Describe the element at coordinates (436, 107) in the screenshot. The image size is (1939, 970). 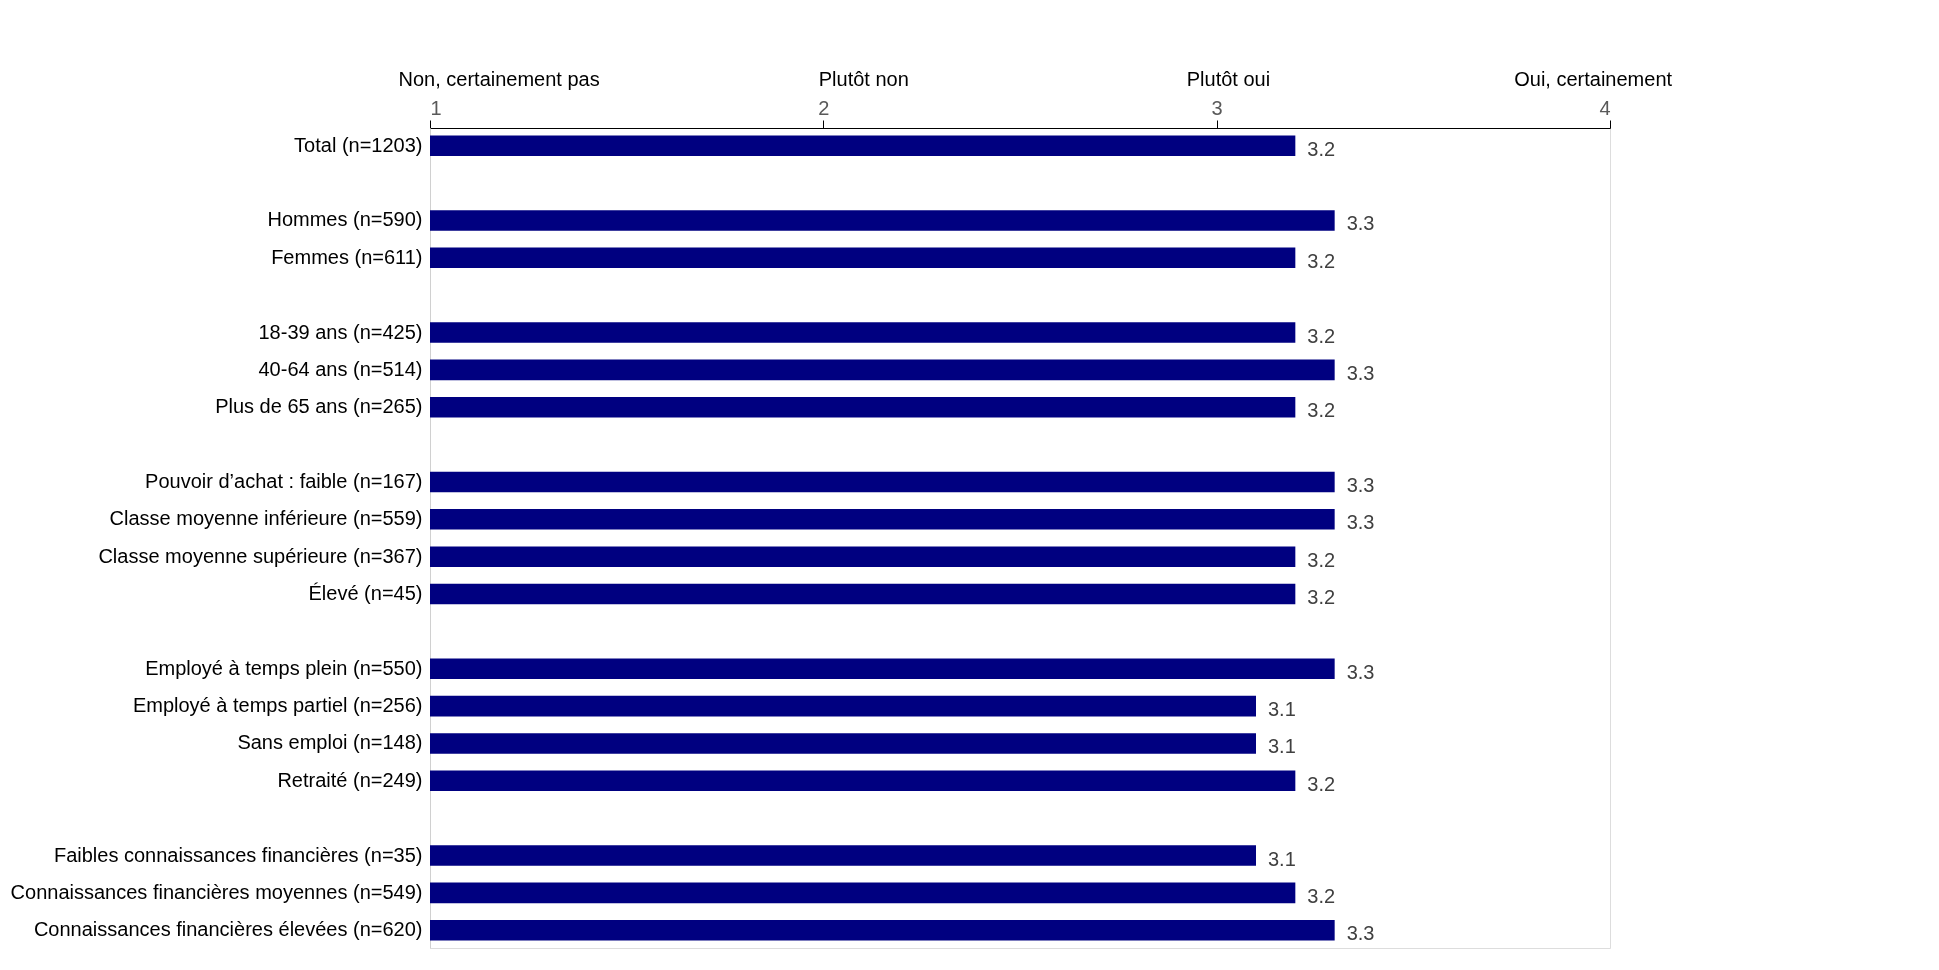
I see `x-tick-label: 1` at that location.